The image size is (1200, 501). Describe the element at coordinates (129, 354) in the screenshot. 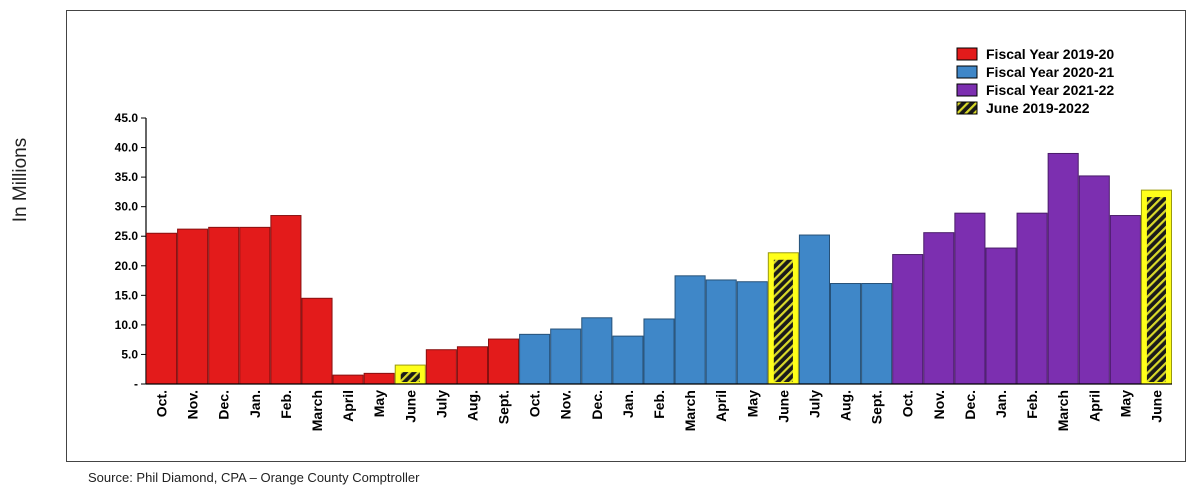

I see `y-tick-label: 5.0` at that location.